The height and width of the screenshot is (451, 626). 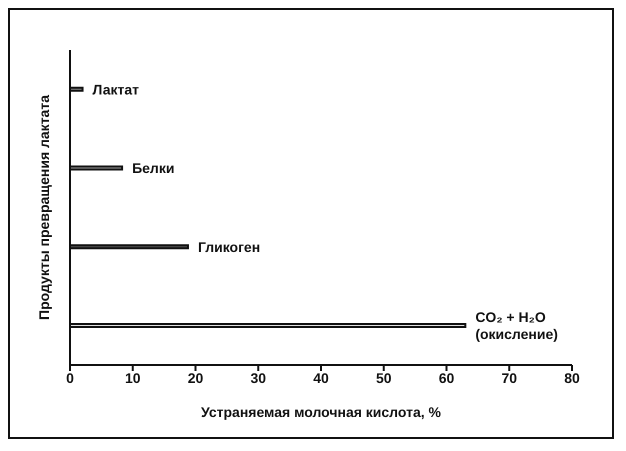 I want to click on y-tick-label: Лактат, so click(x=116, y=89).